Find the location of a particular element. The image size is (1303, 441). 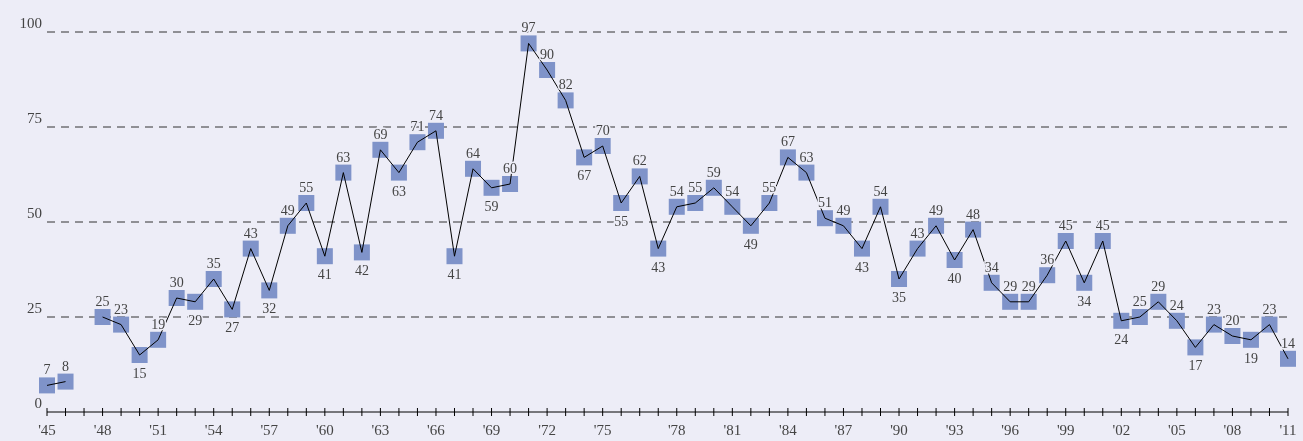

x-tick-label: '93 is located at coordinates (954, 430).